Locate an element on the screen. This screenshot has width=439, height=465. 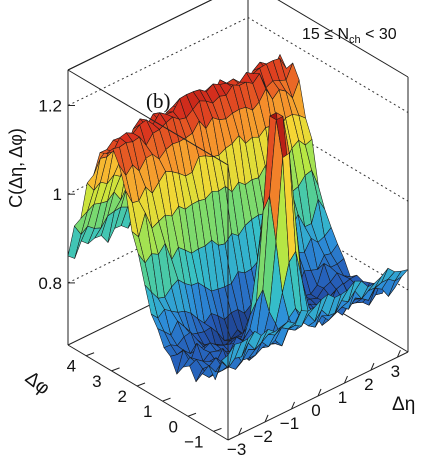
multiplicity-annotation: 15 ≤ Nch < 30 is located at coordinates (349, 36).